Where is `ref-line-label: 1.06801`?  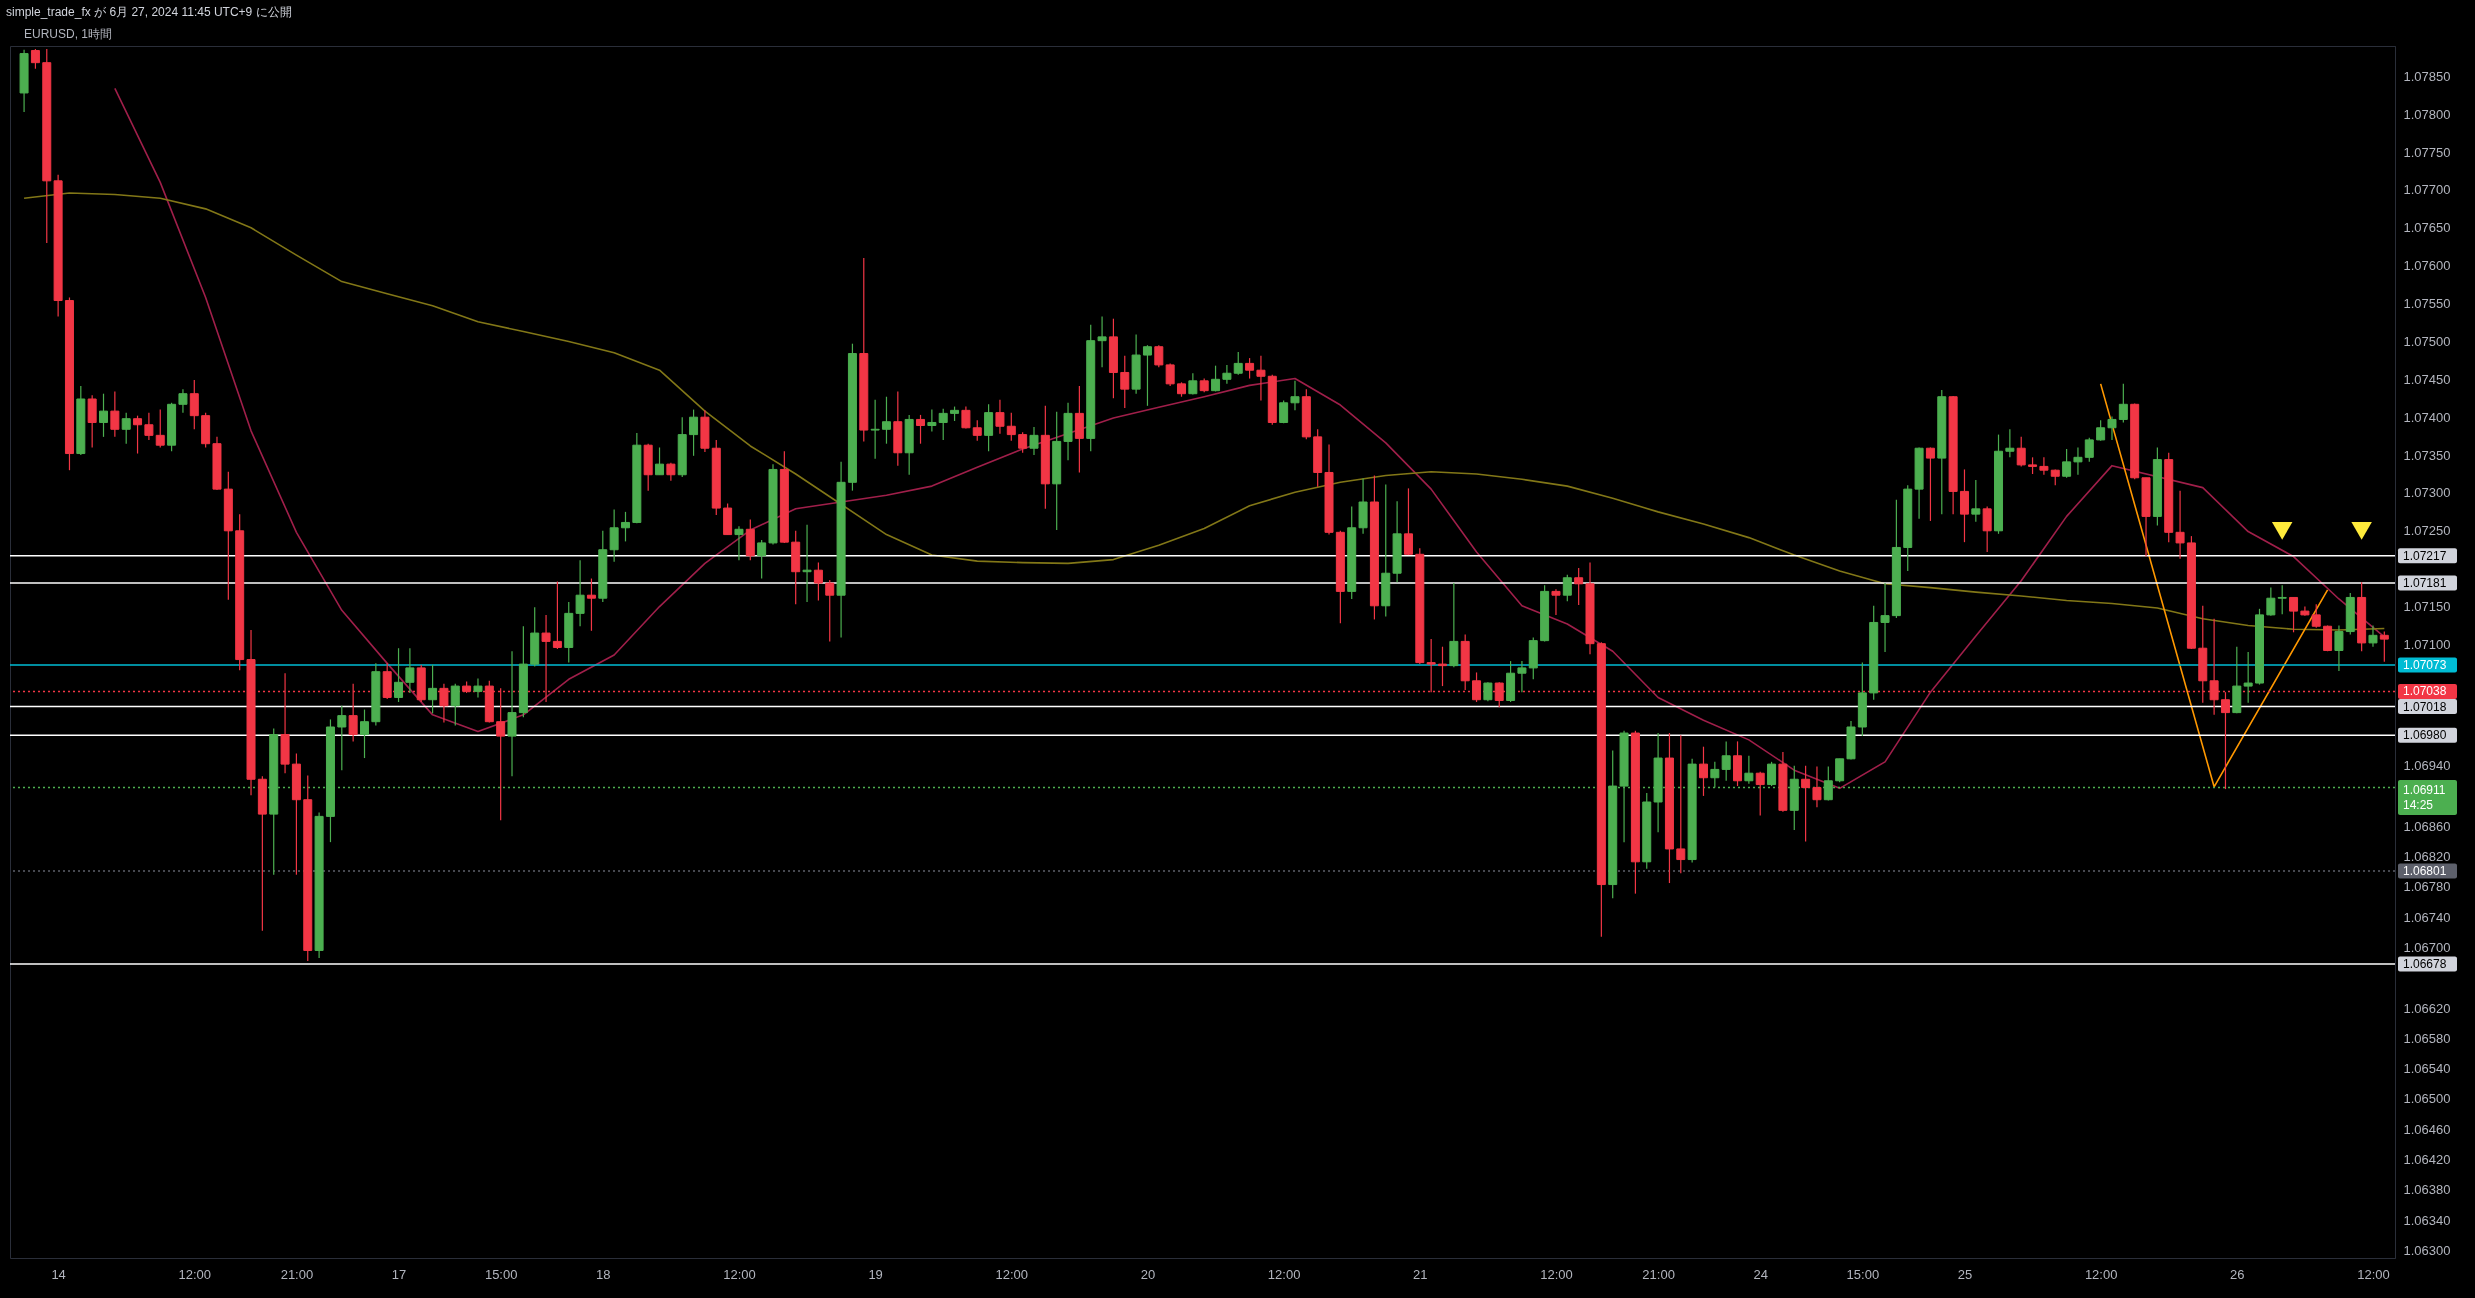
ref-line-label: 1.06801 is located at coordinates (2425, 870).